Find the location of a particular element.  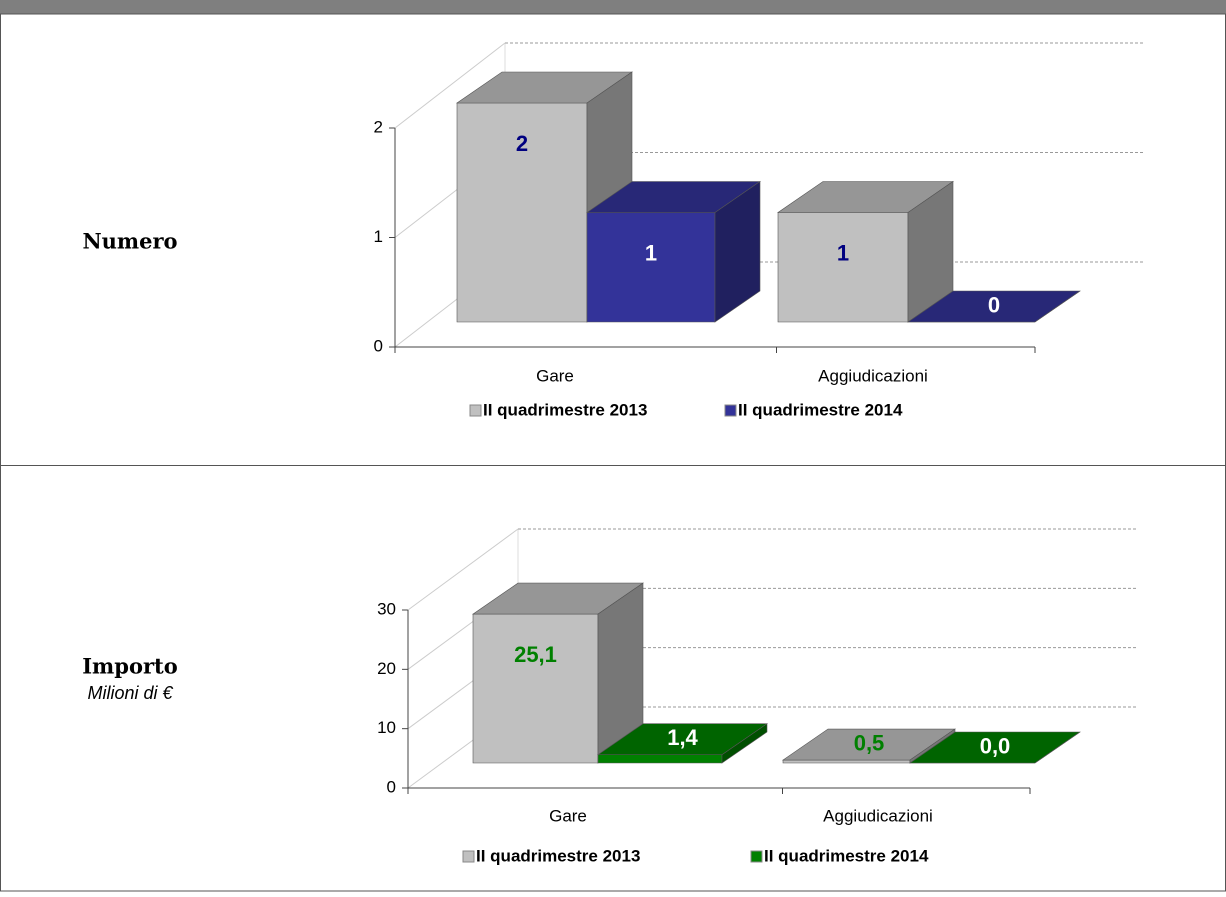

row-unit: Milioni di € is located at coordinates (130, 693).